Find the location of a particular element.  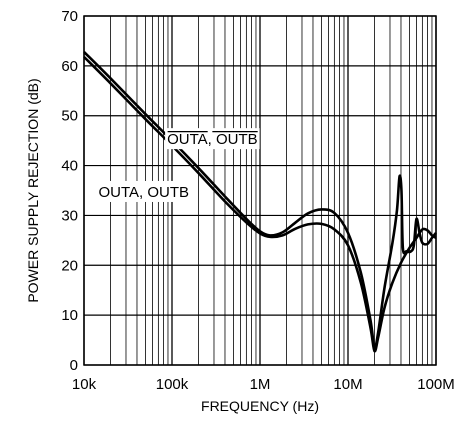

y-tick-labels: 0 10 20 30 40 50 60 70 is located at coordinates (69, 191).